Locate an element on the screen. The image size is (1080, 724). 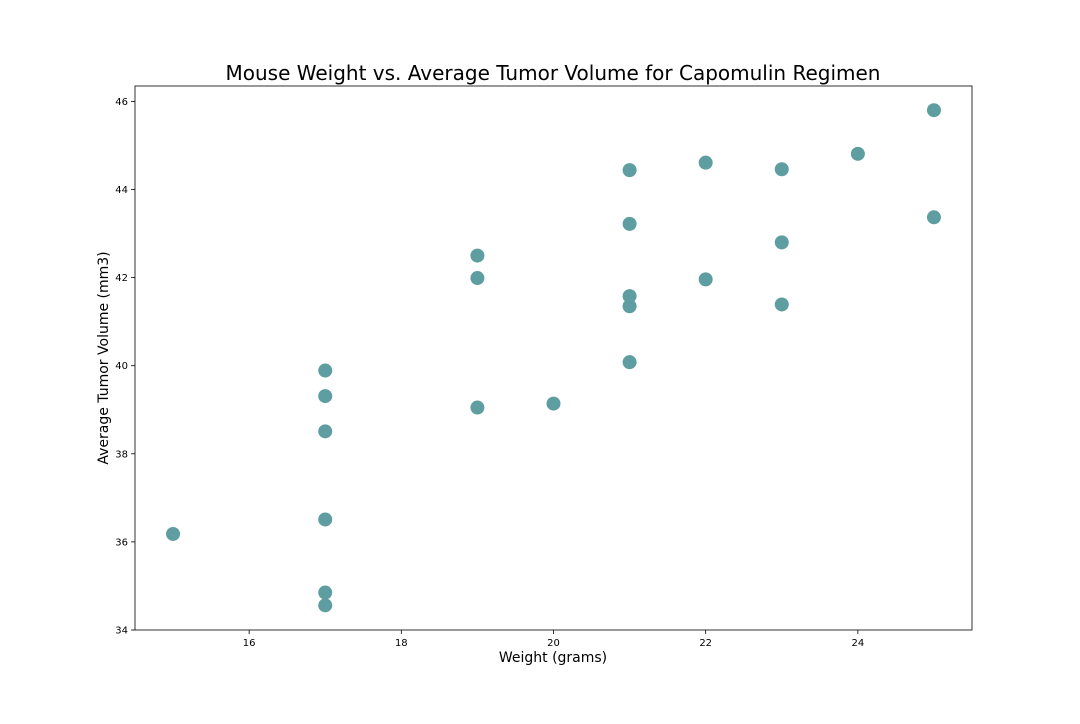
x-tick-label: 22 is located at coordinates (705, 643).